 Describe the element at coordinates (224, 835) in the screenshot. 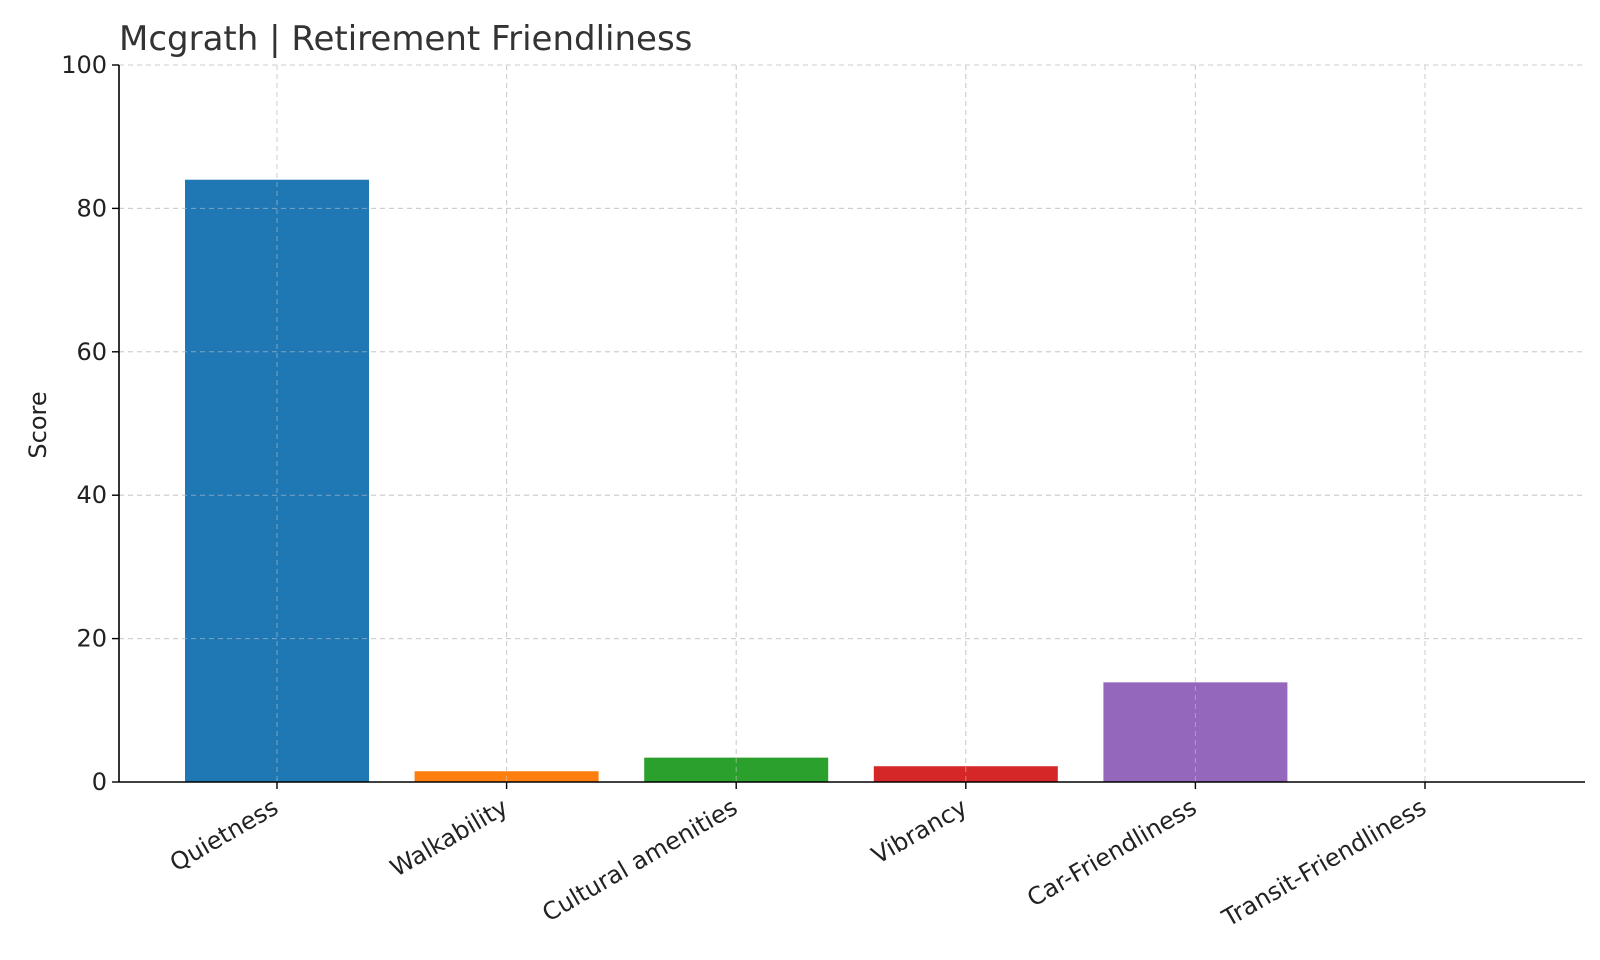

I see `x-tick-label: Quietness` at that location.